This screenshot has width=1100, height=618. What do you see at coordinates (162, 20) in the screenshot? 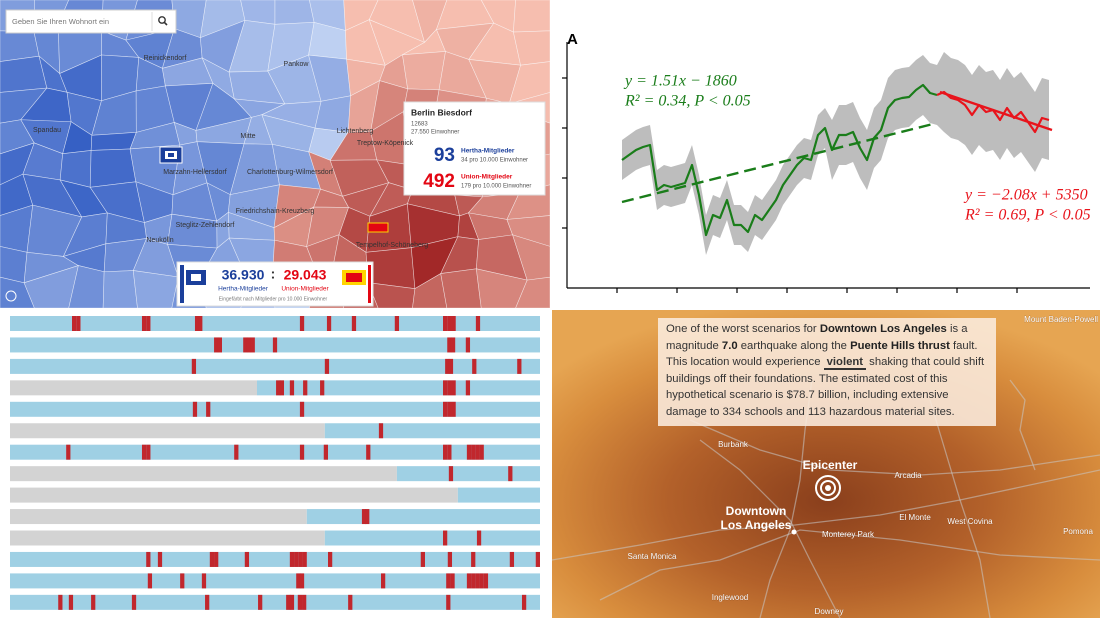
I see `search-icon` at bounding box center [162, 20].